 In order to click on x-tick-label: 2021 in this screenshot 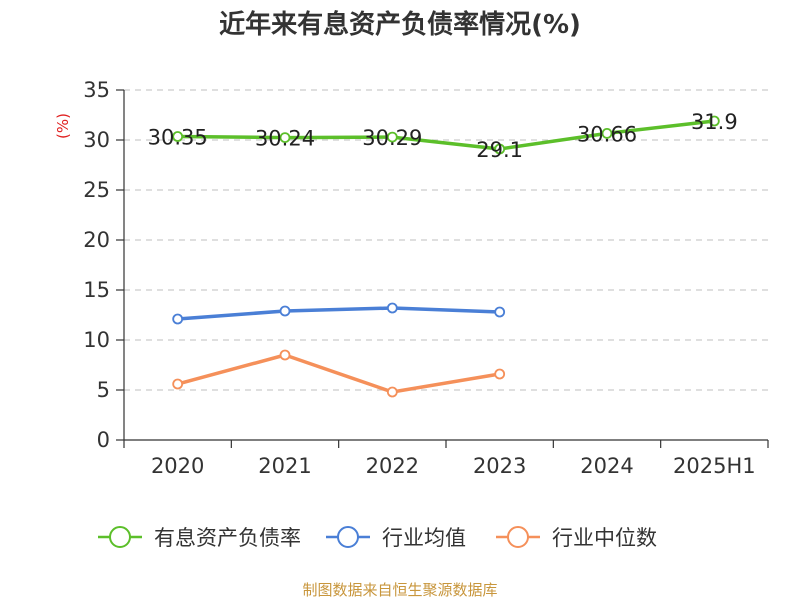, I will do `click(284, 466)`.